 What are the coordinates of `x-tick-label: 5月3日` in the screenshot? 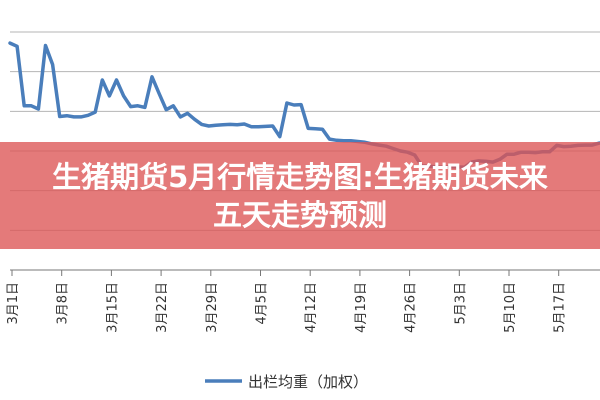 It's located at (460, 303).